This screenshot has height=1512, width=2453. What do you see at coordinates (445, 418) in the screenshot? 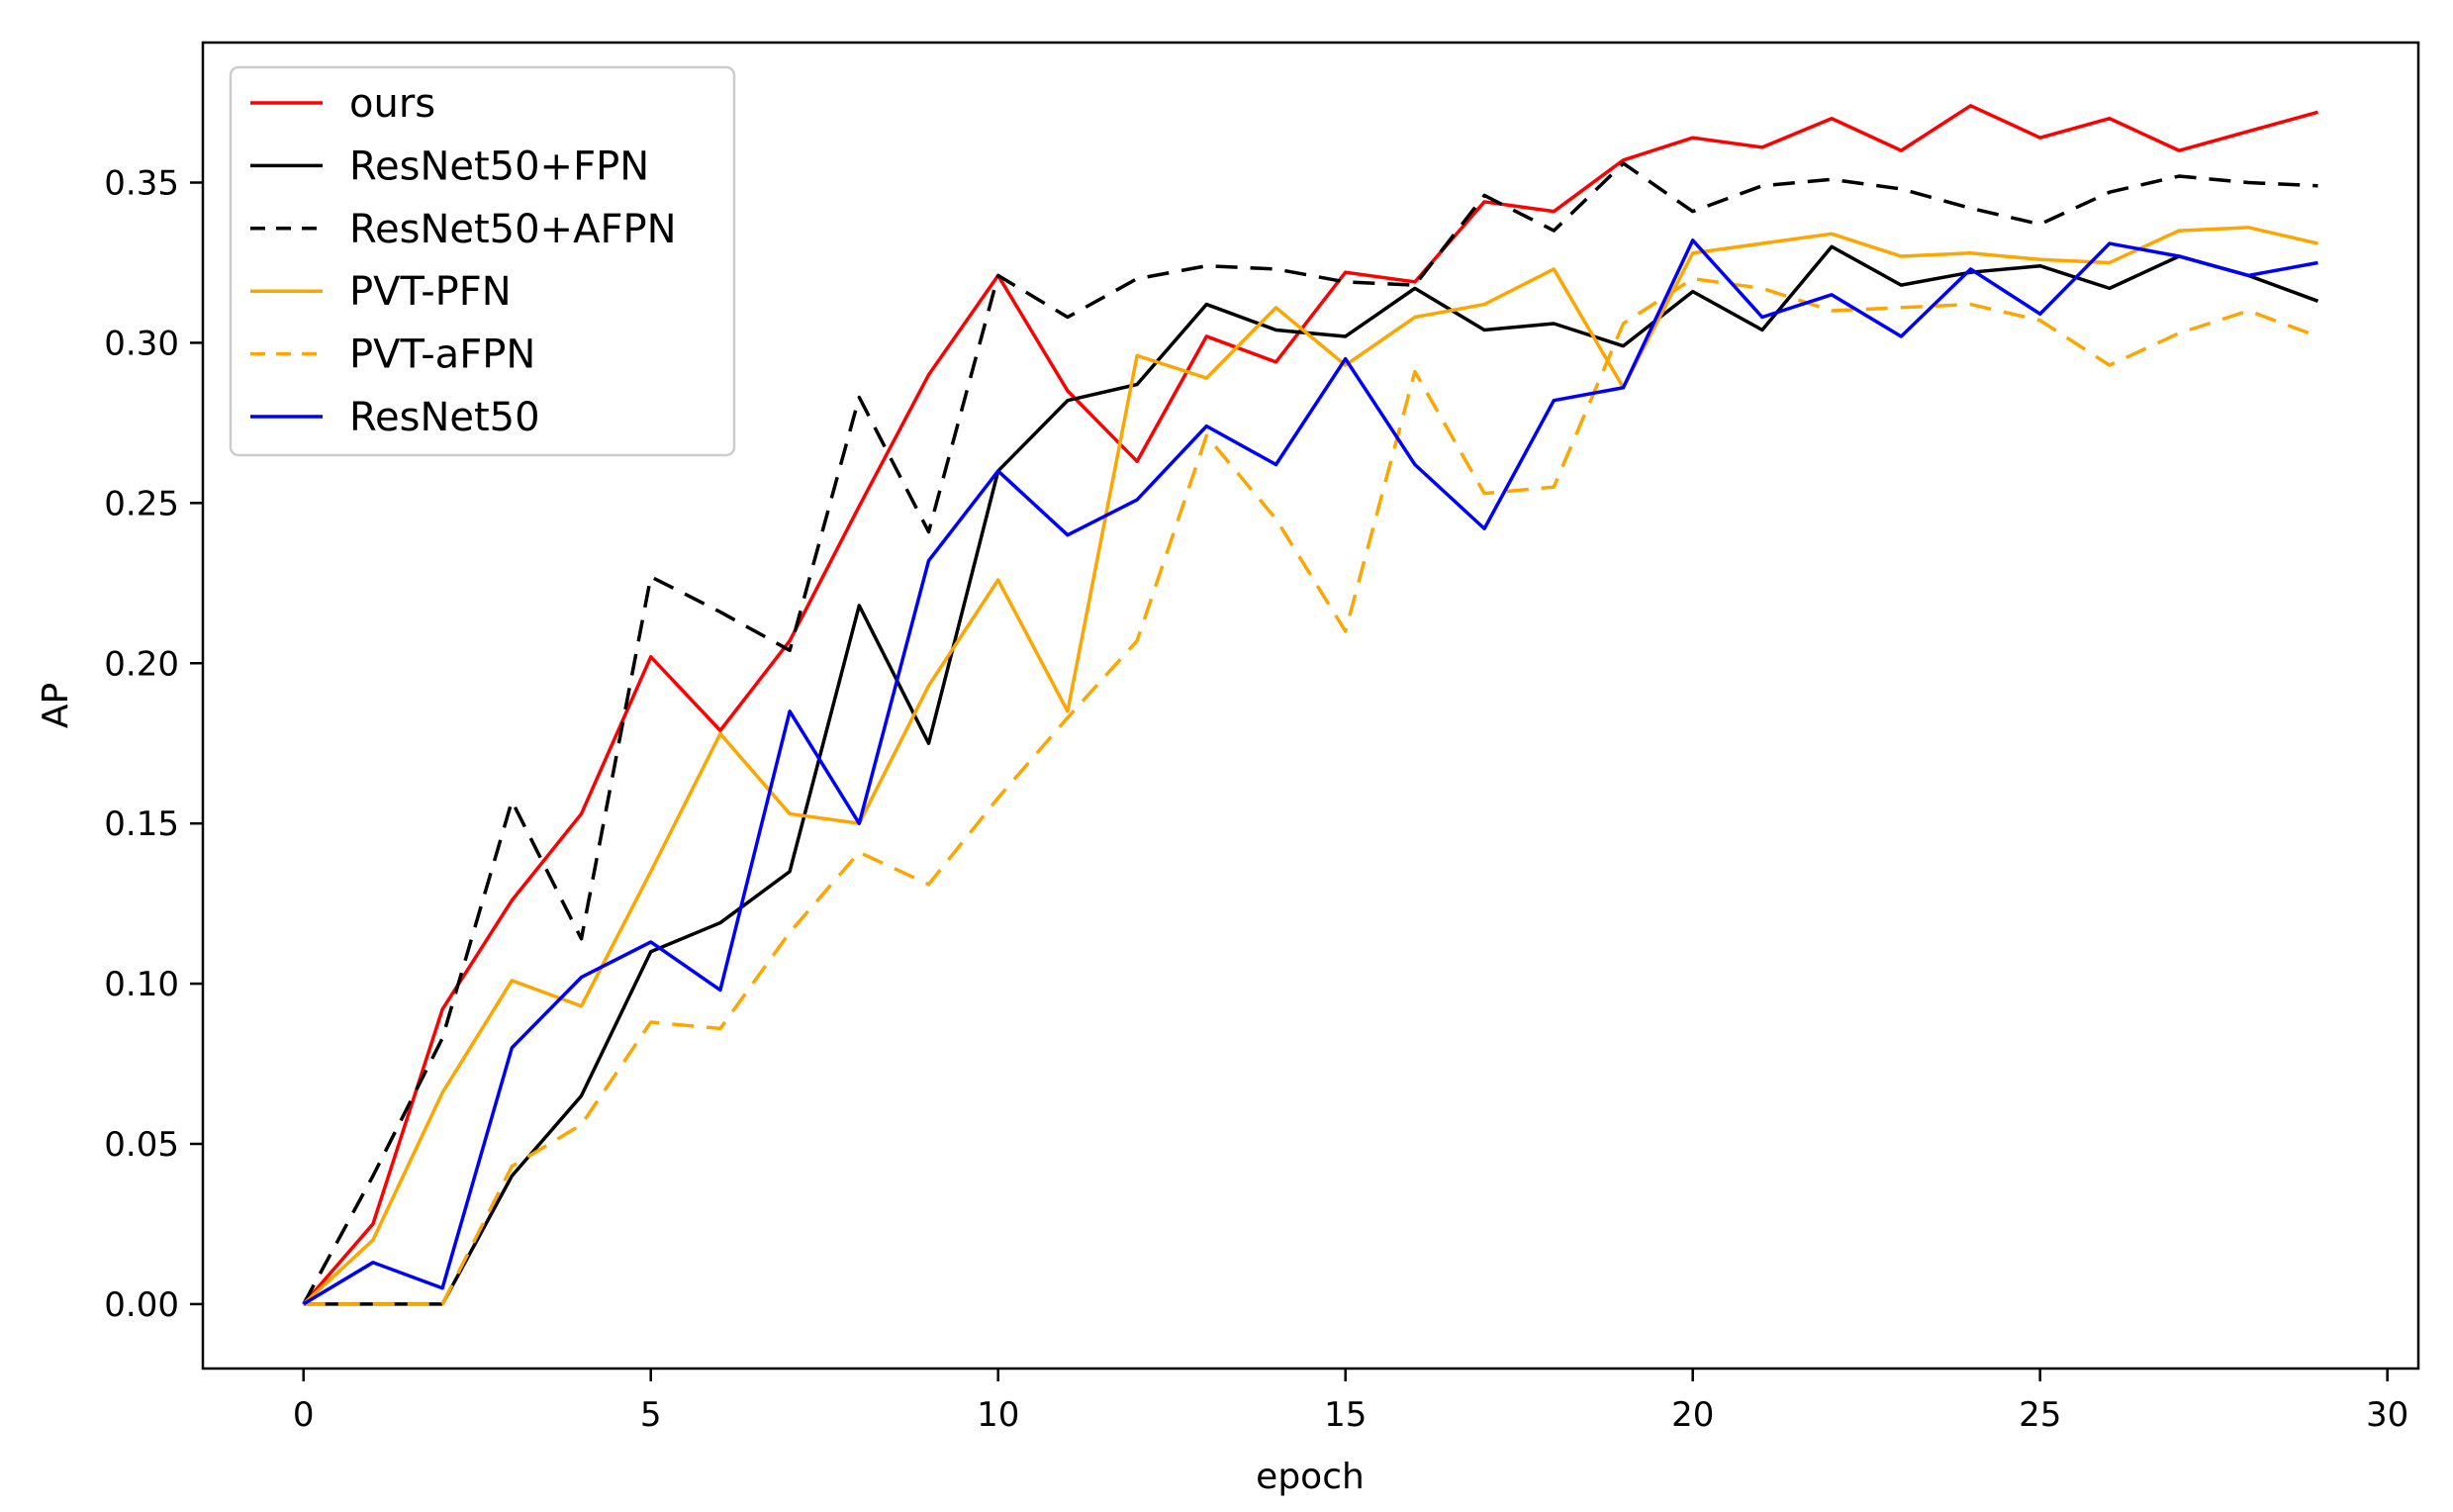
I see `legend-label-resnet50: ResNet50` at bounding box center [445, 418].